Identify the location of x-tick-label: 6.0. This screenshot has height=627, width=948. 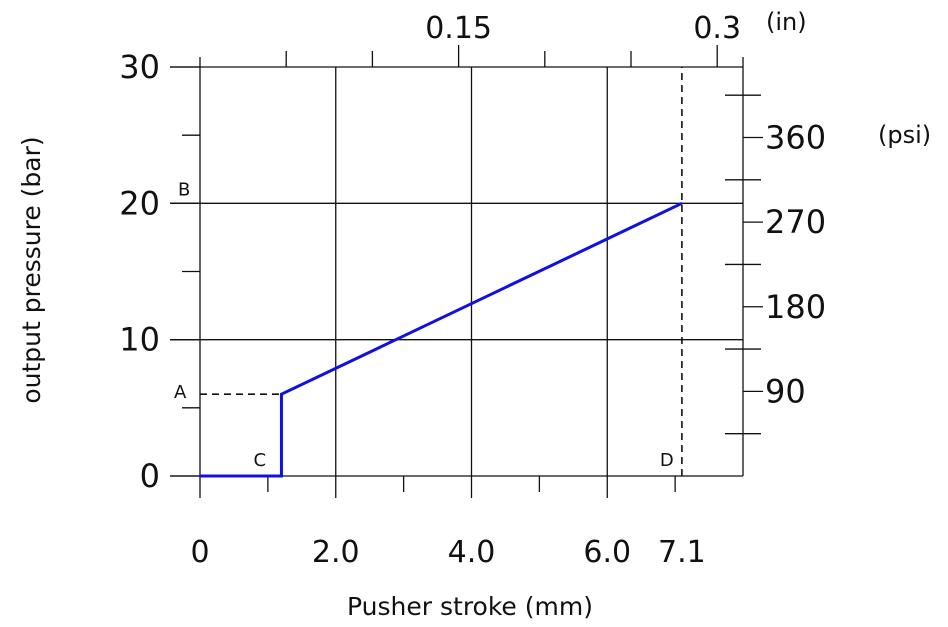
(607, 552).